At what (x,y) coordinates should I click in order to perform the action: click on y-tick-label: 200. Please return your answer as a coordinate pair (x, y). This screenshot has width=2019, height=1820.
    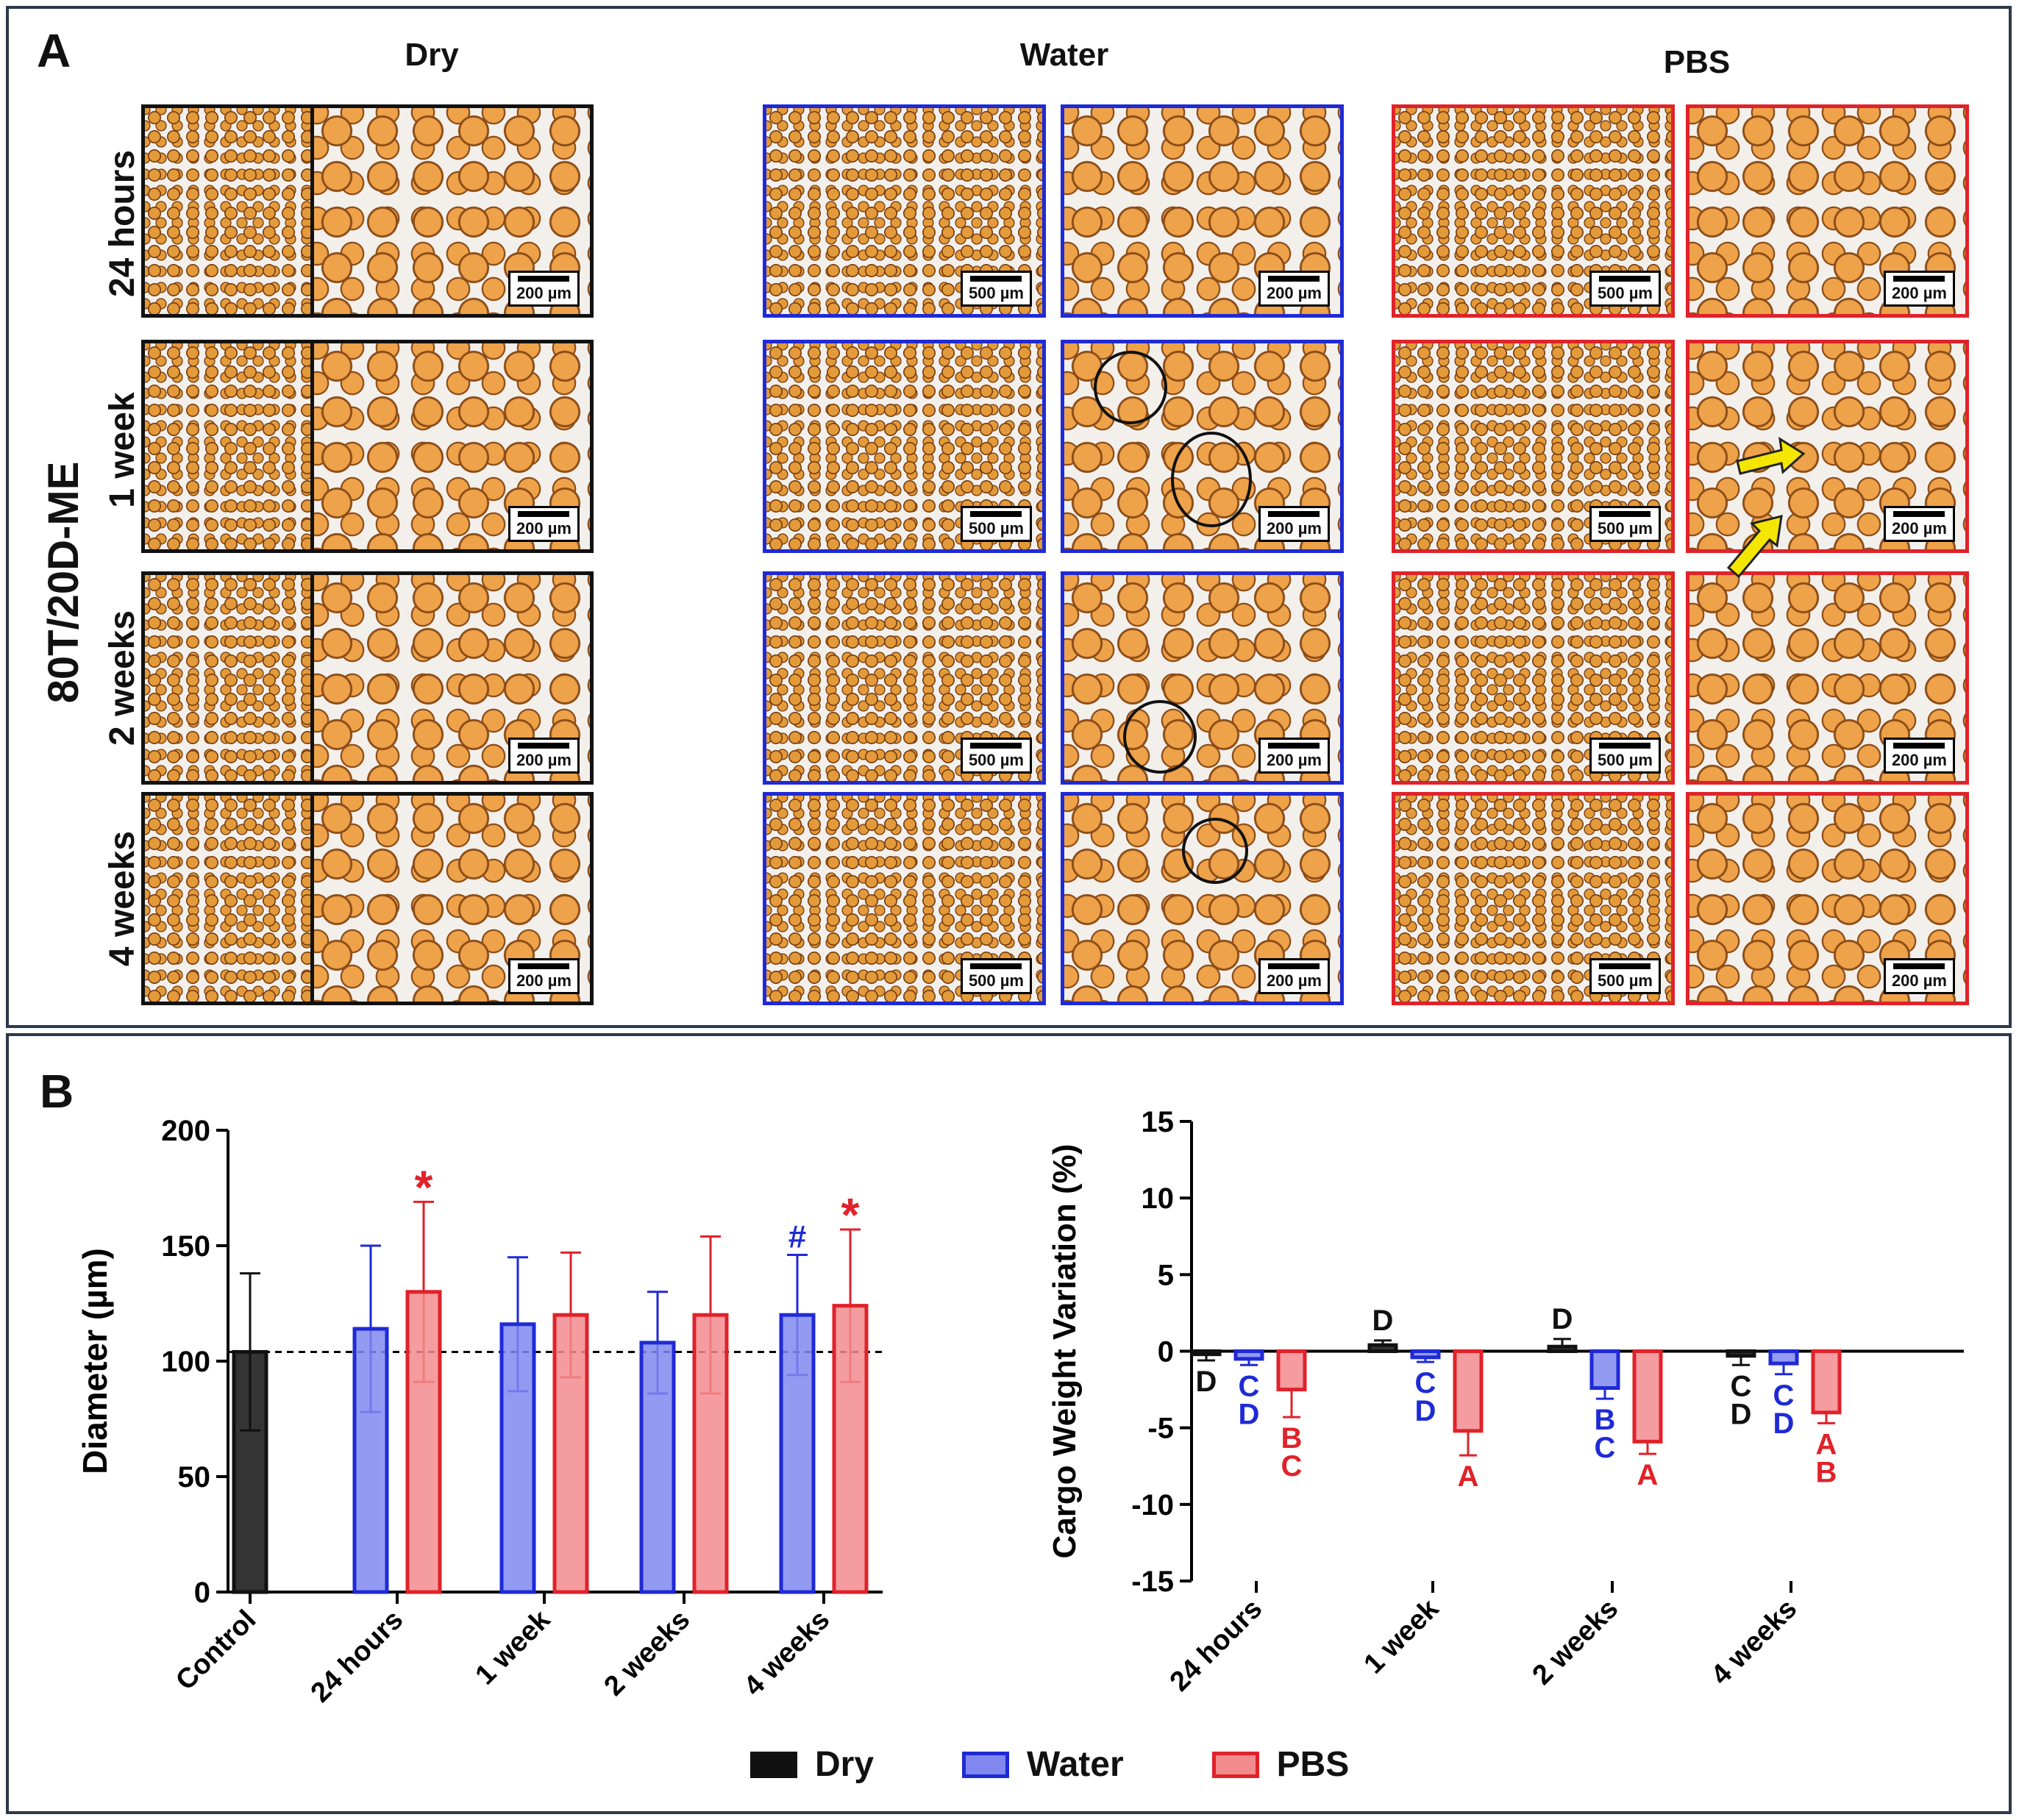
    Looking at the image, I should click on (185, 1131).